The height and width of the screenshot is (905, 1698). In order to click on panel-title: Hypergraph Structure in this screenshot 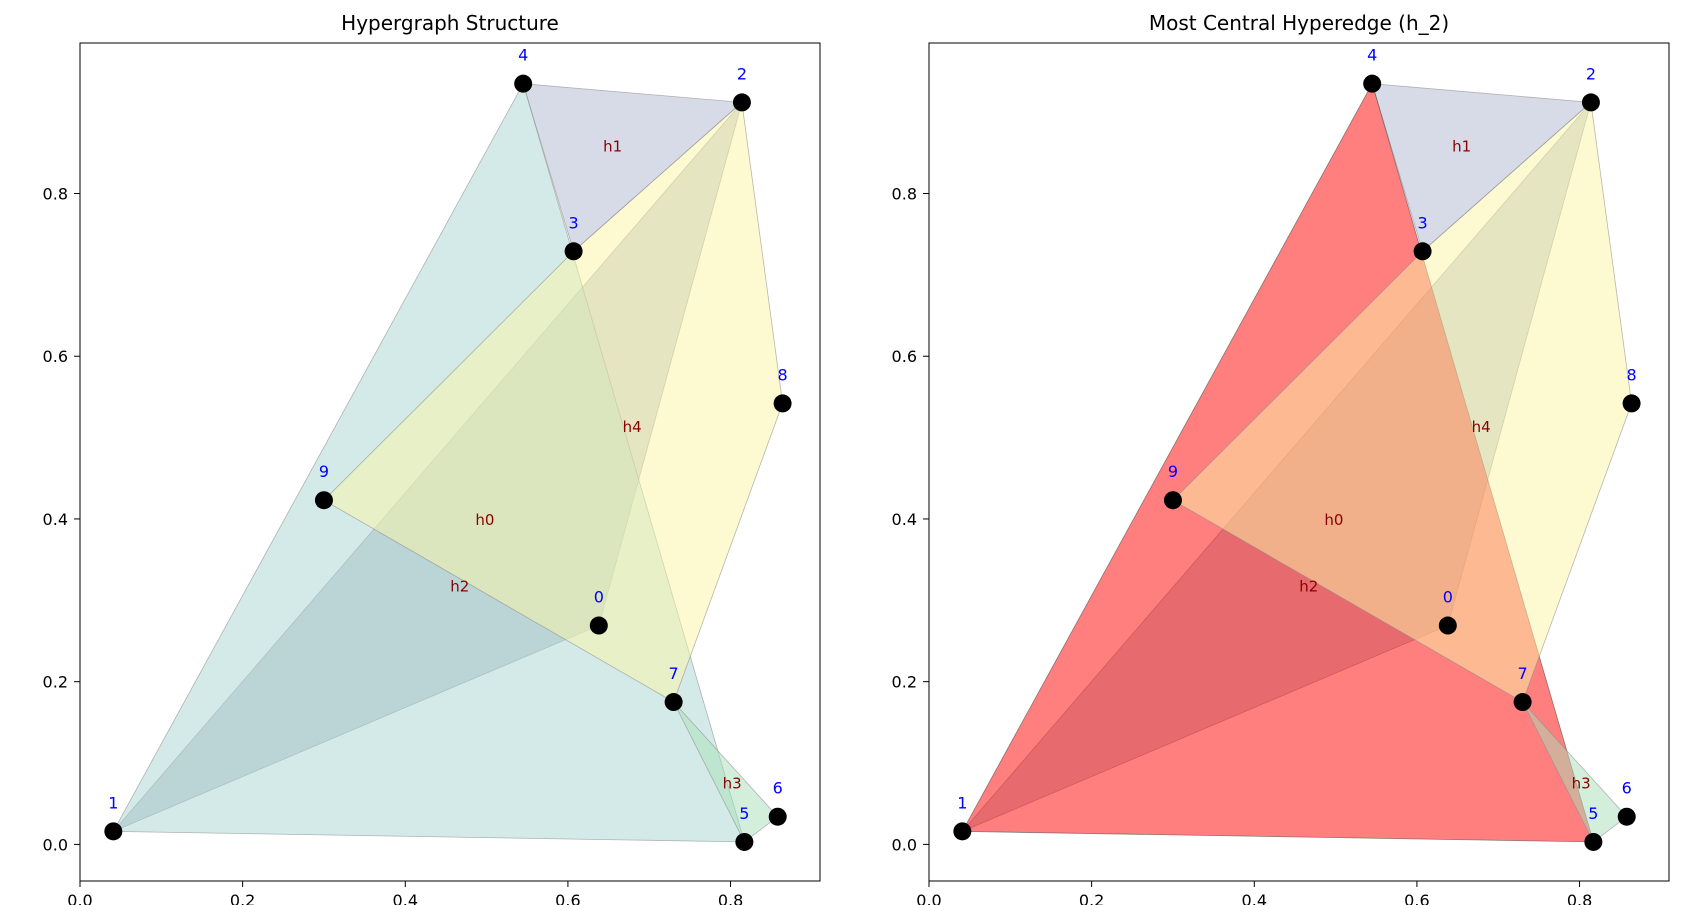, I will do `click(450, 23)`.